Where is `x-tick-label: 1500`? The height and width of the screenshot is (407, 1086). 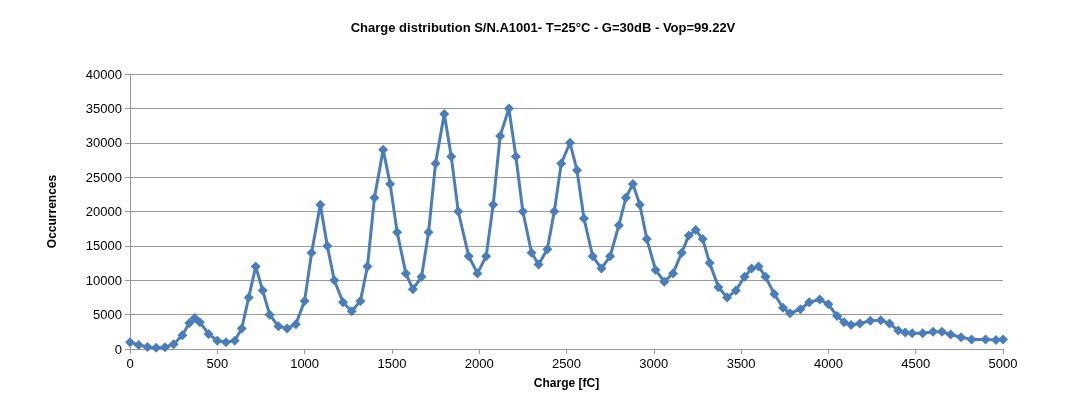 x-tick-label: 1500 is located at coordinates (392, 363).